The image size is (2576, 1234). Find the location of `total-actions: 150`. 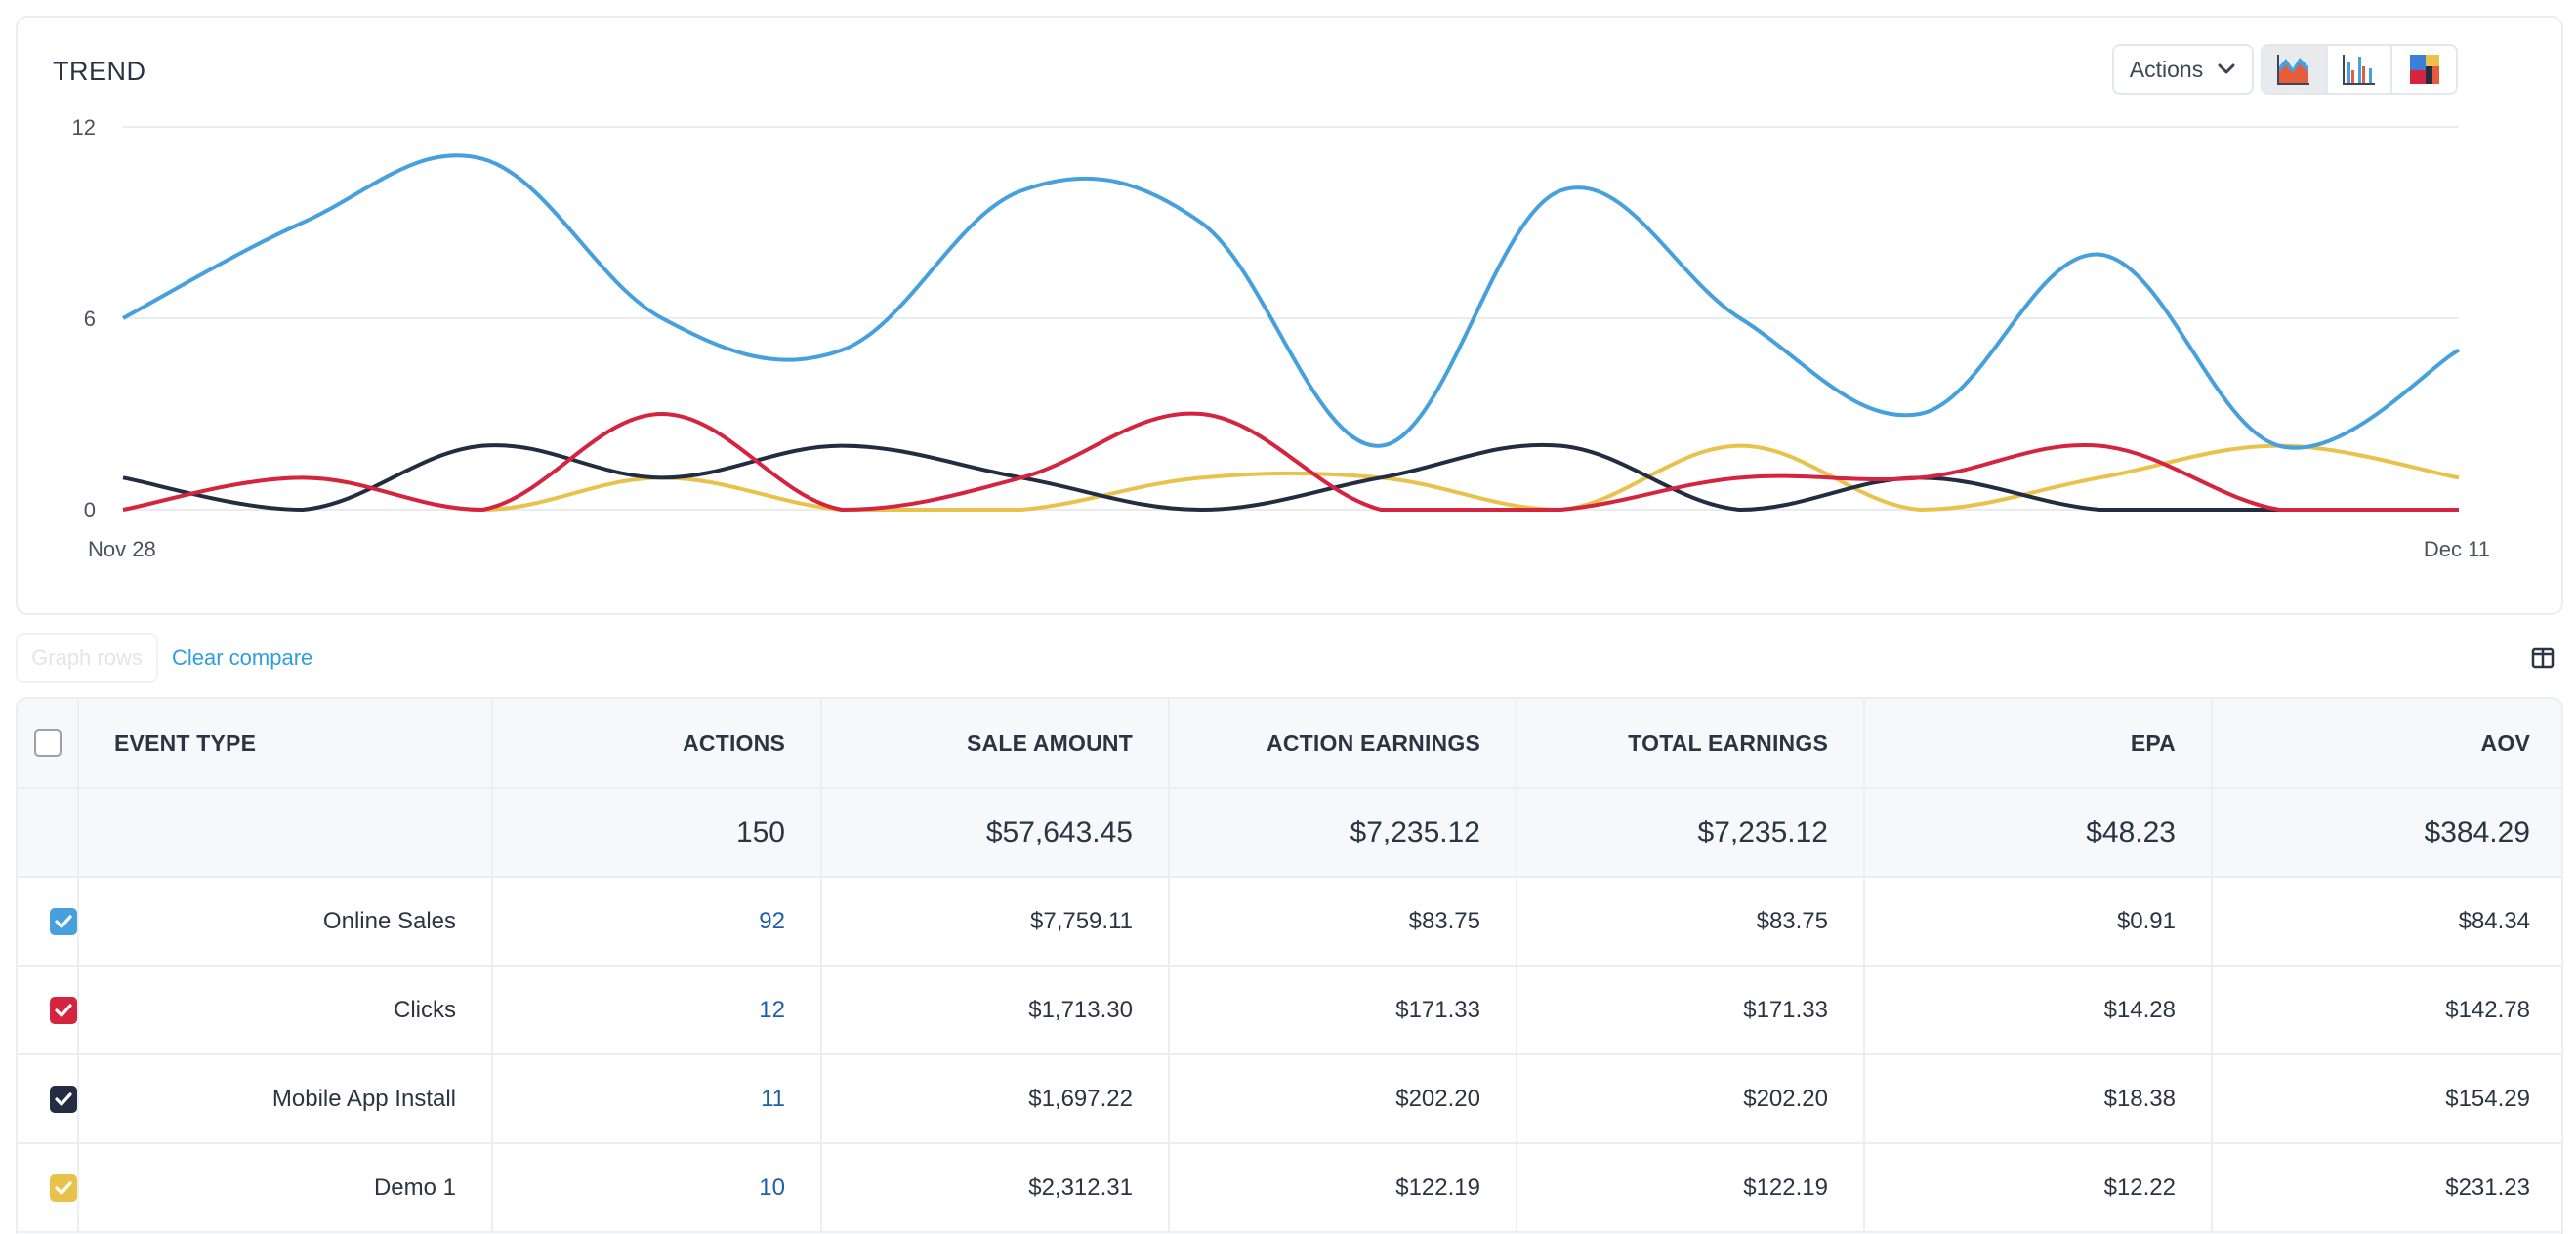

total-actions: 150 is located at coordinates (657, 833).